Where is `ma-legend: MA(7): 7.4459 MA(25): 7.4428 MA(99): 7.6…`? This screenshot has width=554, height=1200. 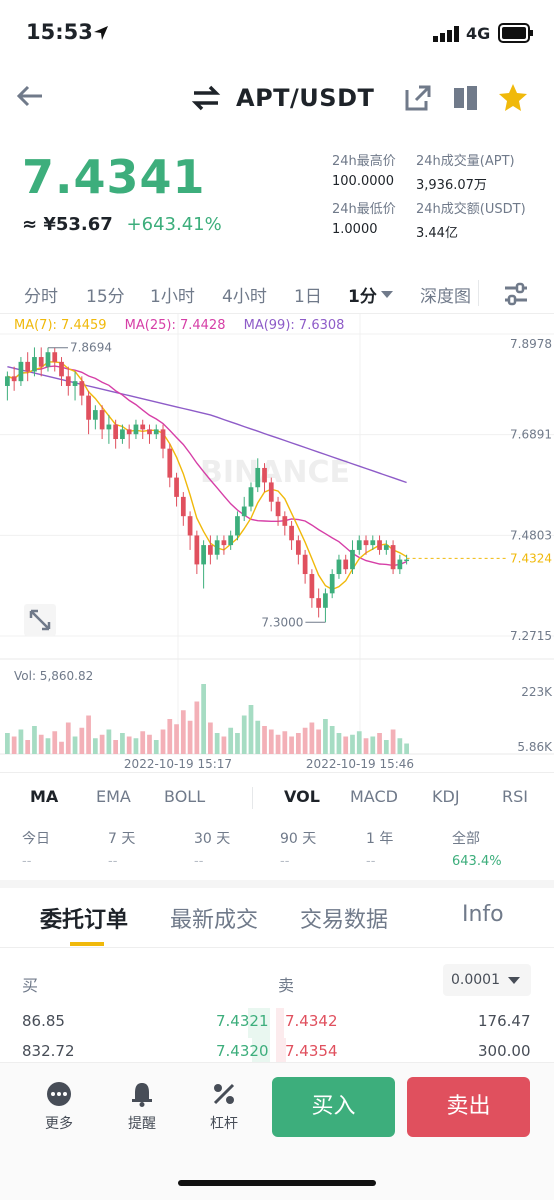
ma-legend: MA(7): 7.4459 MA(25): 7.4428 MA(99): 7.6… is located at coordinates (179, 325).